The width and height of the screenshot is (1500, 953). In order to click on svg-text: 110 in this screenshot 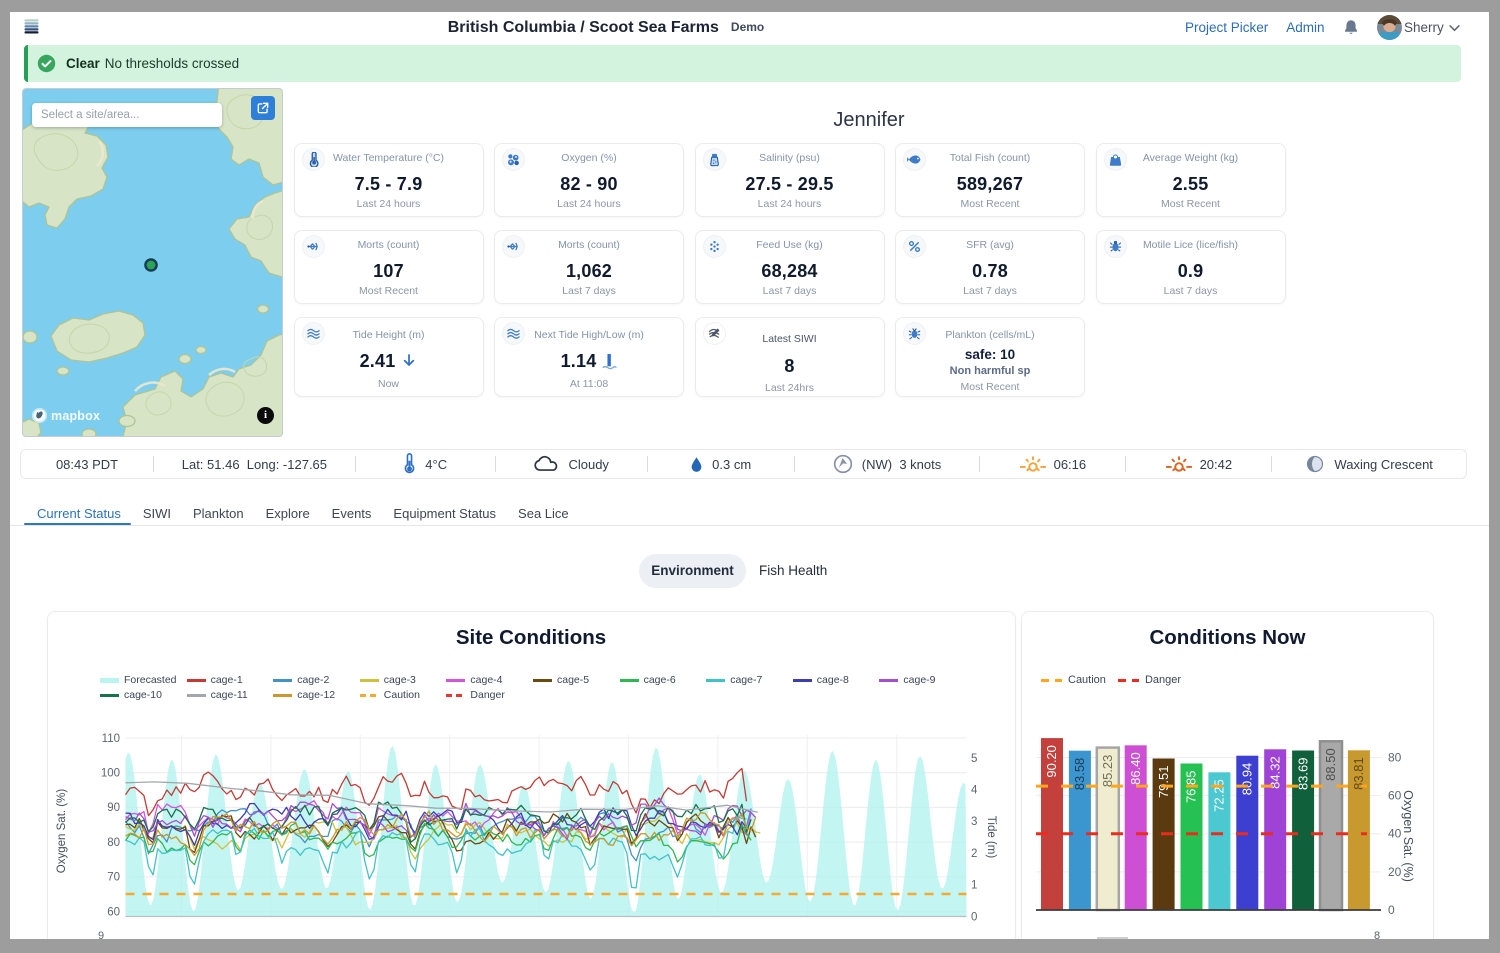, I will do `click(110, 739)`.